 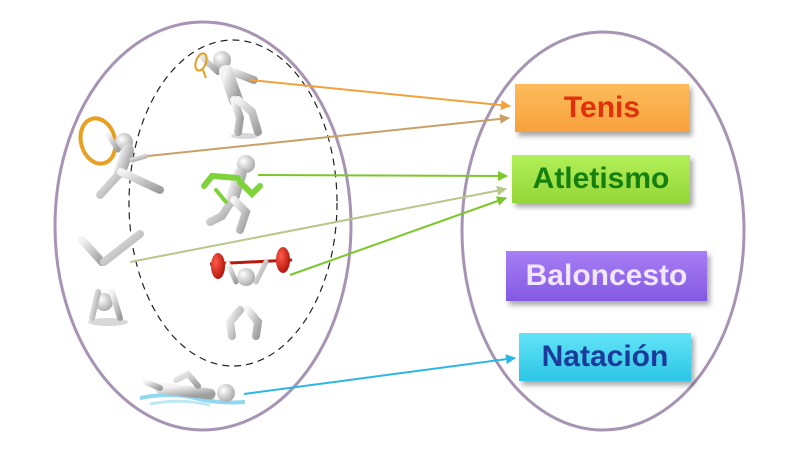 What do you see at coordinates (121, 157) in the screenshot?
I see `rhythmic-gymnast-icon` at bounding box center [121, 157].